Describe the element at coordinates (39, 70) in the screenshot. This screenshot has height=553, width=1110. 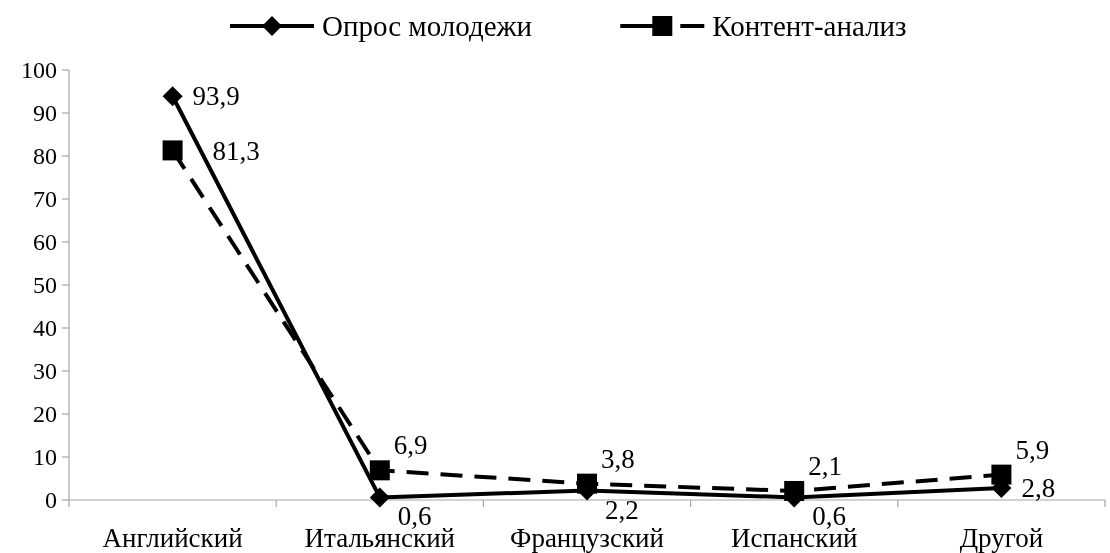
I see `y-tick-label: 100` at that location.